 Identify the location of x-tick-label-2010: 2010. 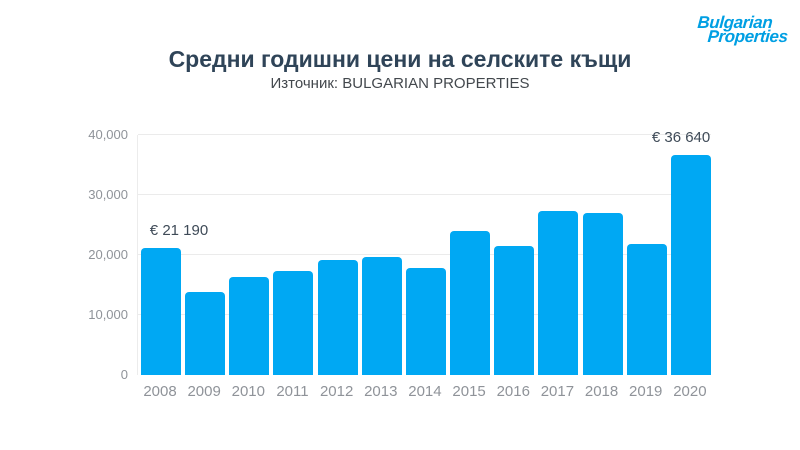
(248, 391).